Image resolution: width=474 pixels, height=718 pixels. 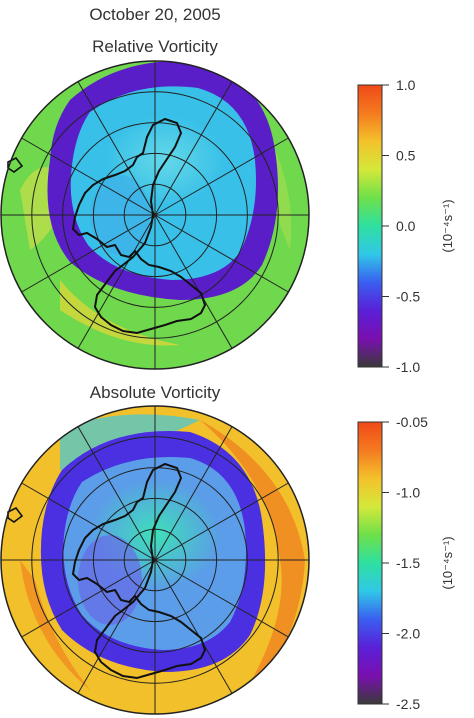 I want to click on colorbar-tick-label: -2.0, so click(x=408, y=634).